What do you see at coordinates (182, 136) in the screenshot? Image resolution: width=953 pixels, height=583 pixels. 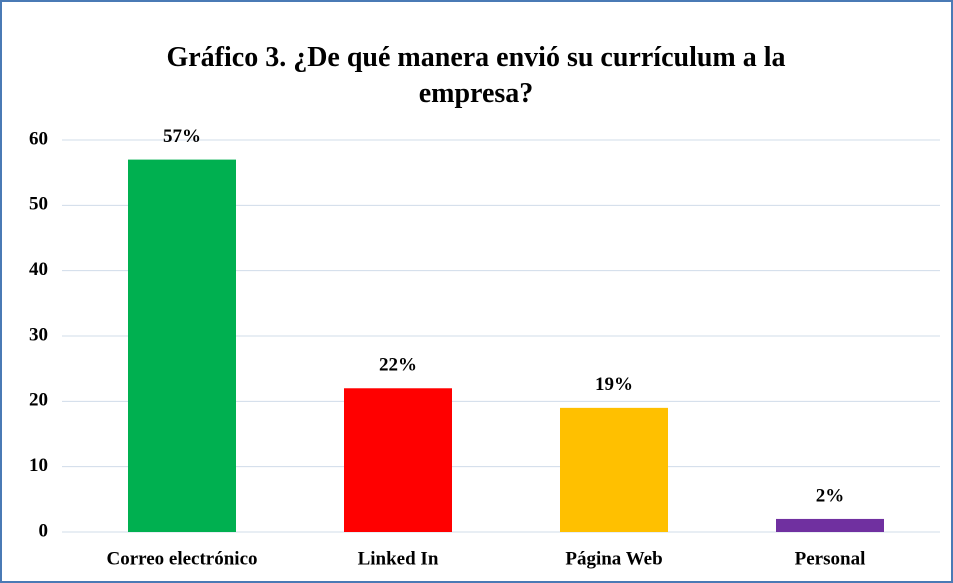 I see `data-label: 57%` at bounding box center [182, 136].